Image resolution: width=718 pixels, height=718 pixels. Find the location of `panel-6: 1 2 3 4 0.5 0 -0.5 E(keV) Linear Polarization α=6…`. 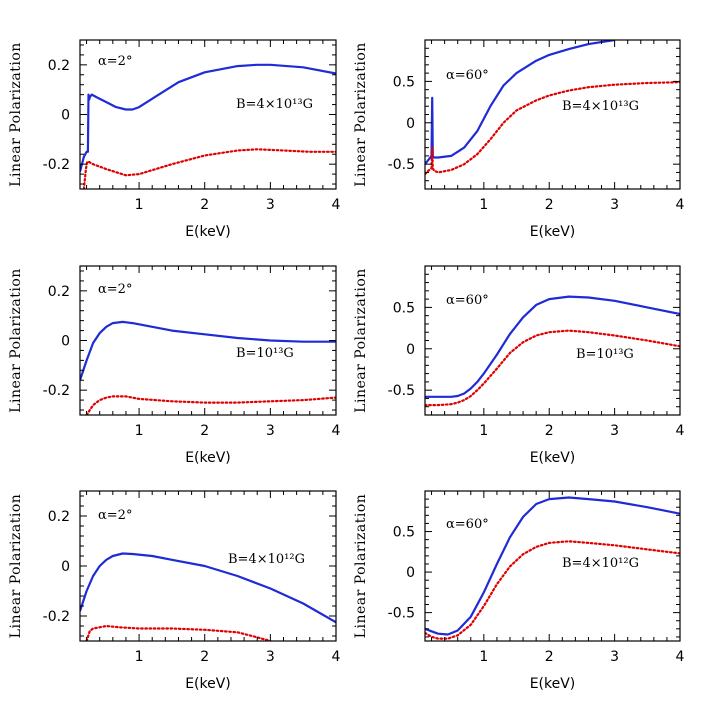

panel-6: 1 2 3 4 0.5 0 -0.5 E(keV) Linear Polarization α=6… is located at coordinates (519, 591).